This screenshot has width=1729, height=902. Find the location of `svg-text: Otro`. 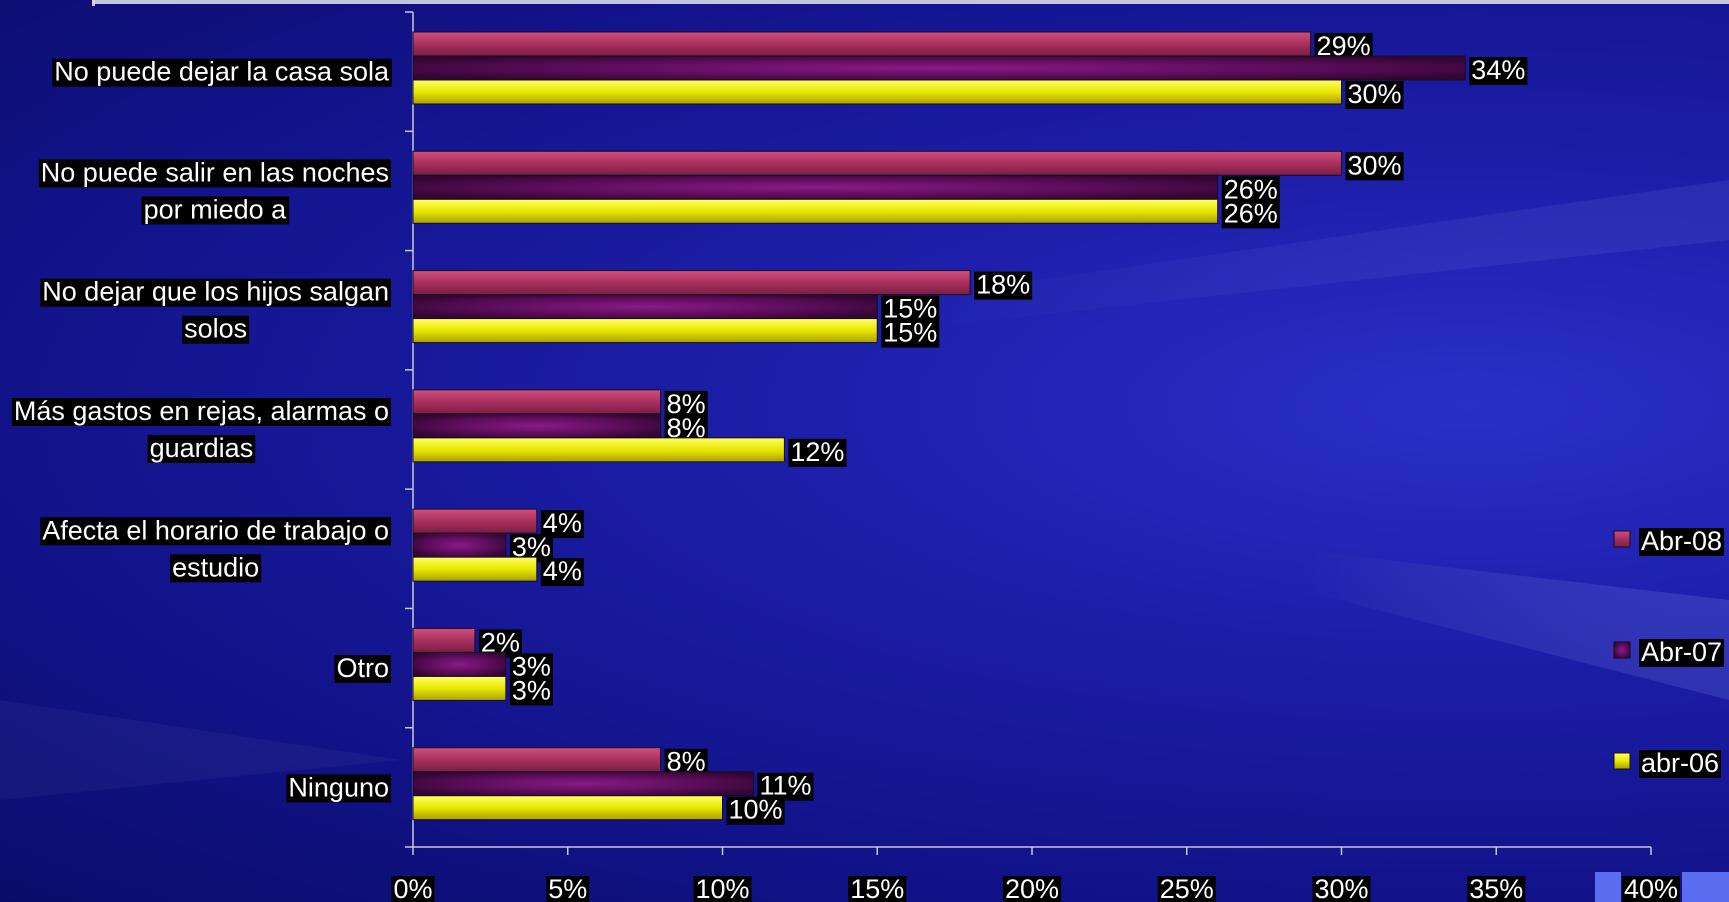

svg-text: Otro is located at coordinates (362, 668).